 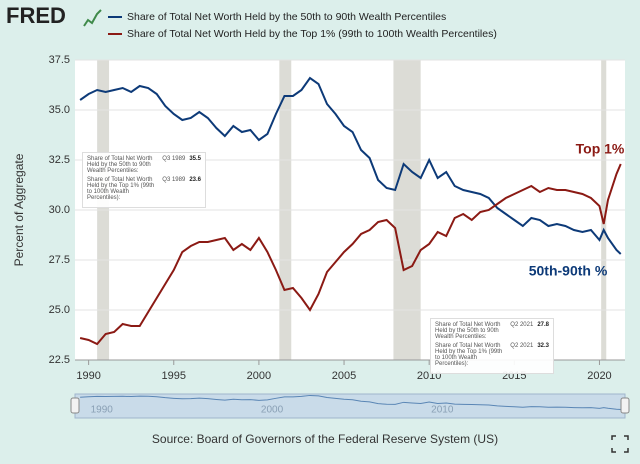 I want to click on y-tick-label: 32.5, so click(x=59, y=160).